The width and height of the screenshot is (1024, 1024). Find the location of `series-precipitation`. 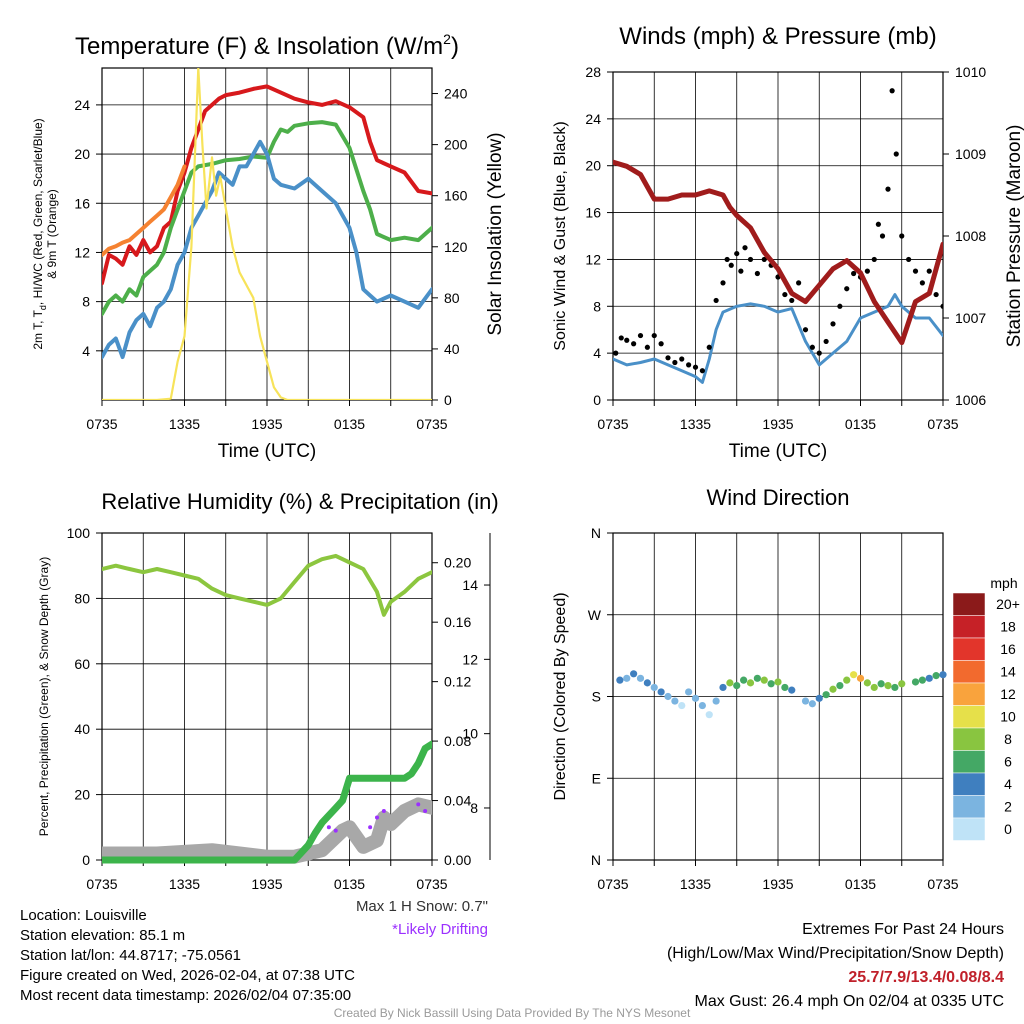

series-precipitation is located at coordinates (267, 802).